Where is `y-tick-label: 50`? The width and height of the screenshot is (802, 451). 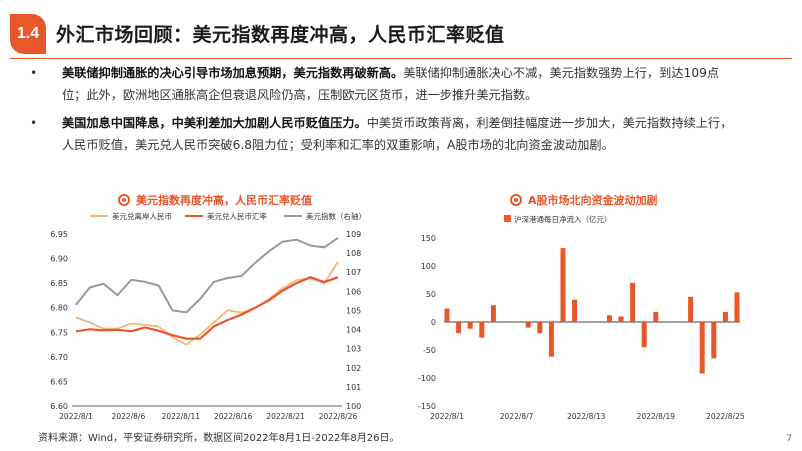
y-tick-label: 50 is located at coordinates (431, 294).